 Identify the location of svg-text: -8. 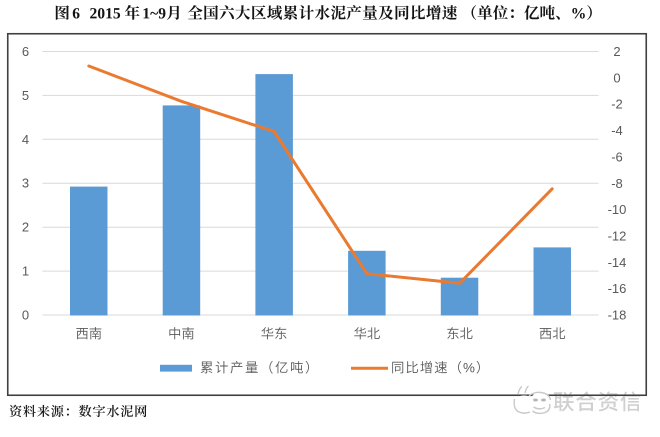
(617, 183).